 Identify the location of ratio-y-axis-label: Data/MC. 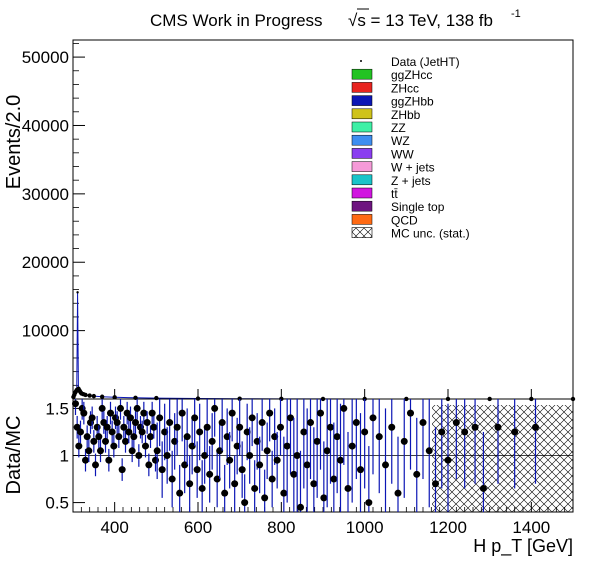
(14, 455).